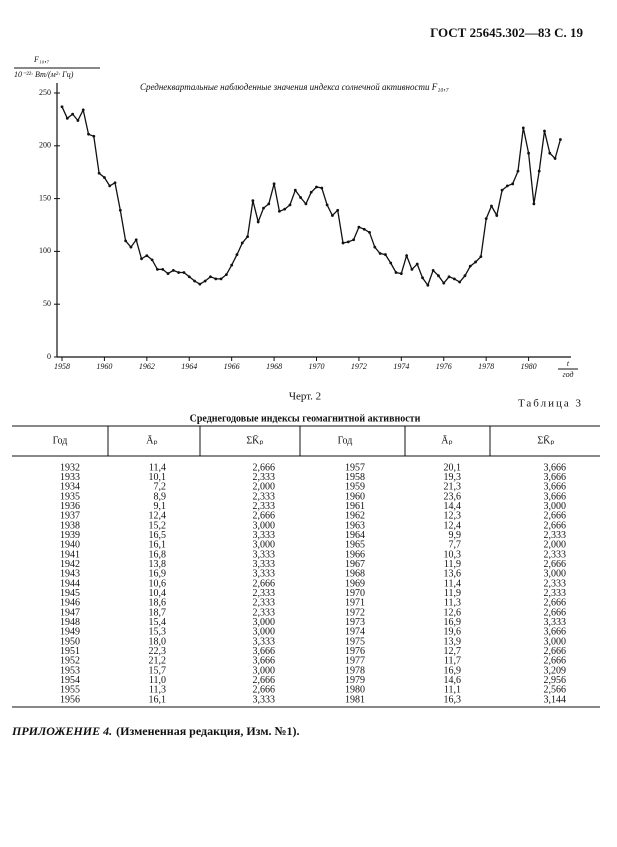 Image resolution: width=617 pixels, height=847 pixels. I want to click on table-cell: 1945, so click(70, 593).